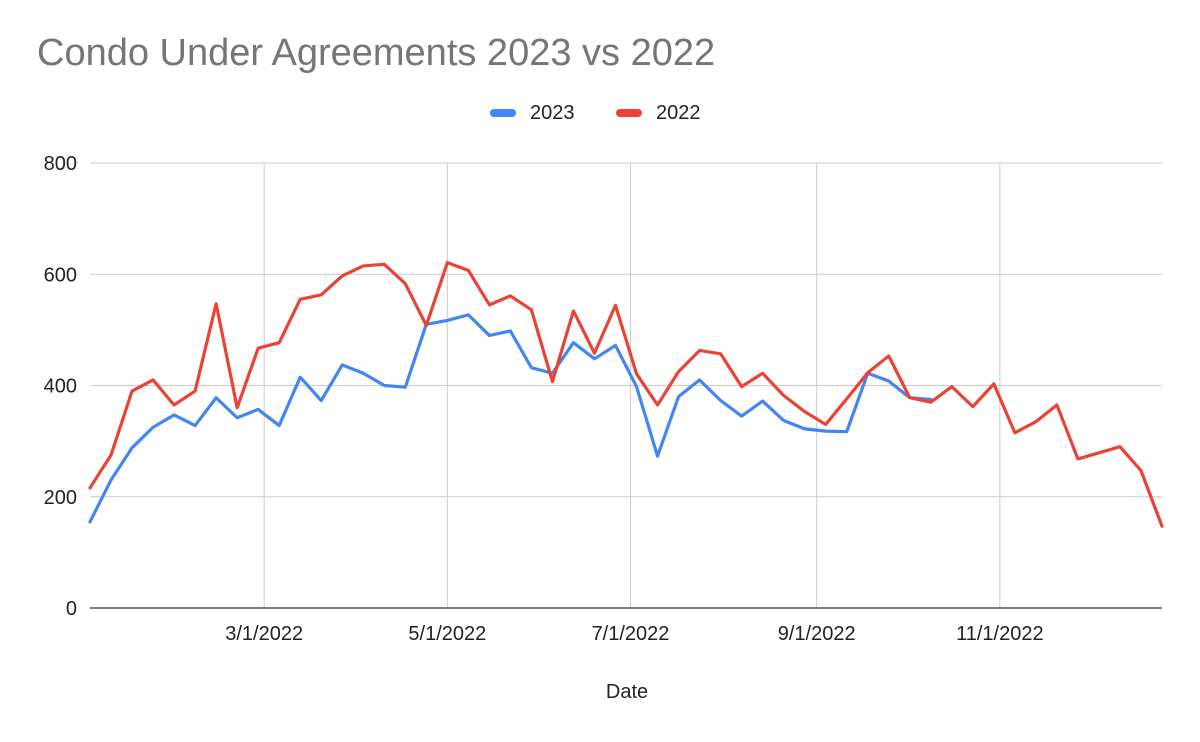  I want to click on y-tick-label: 0, so click(71, 609).